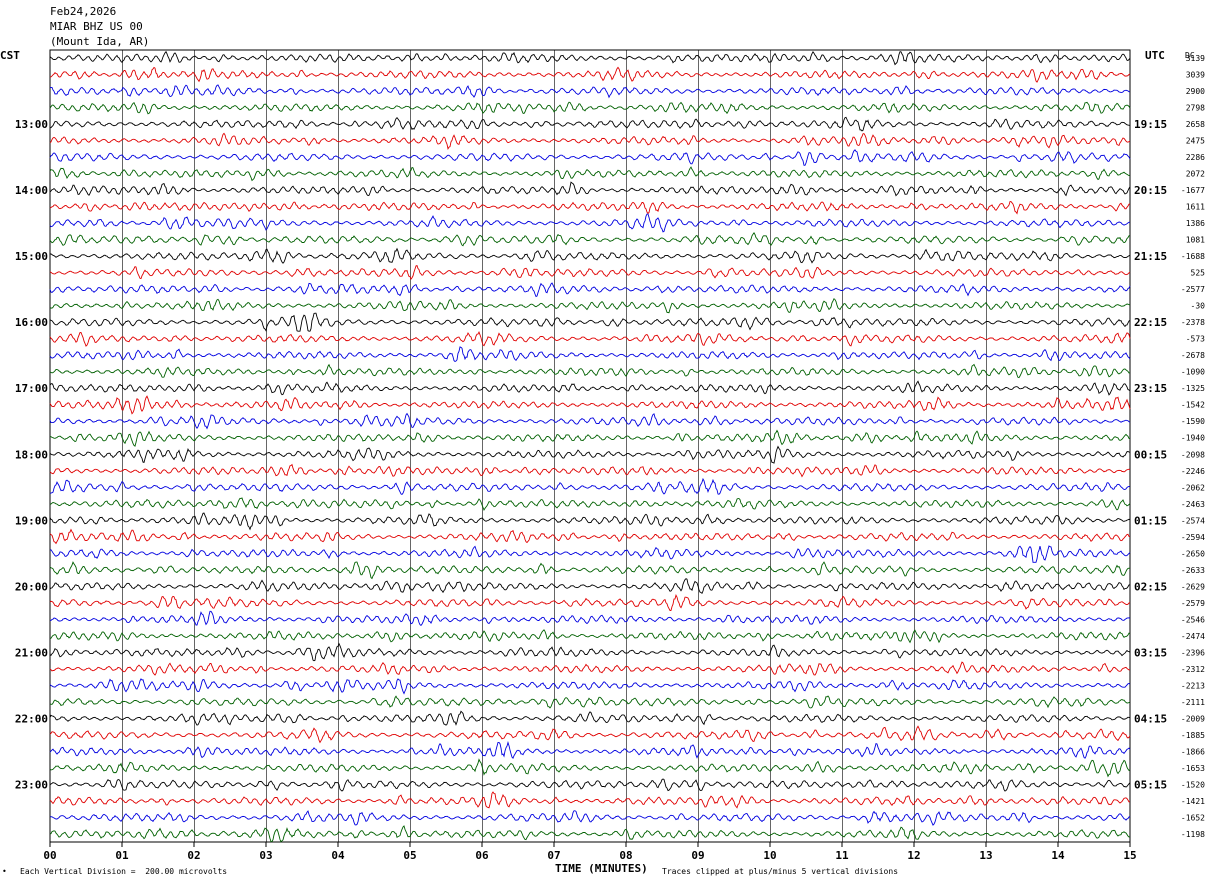 The height and width of the screenshot is (886, 1210). What do you see at coordinates (1195, 58) in the screenshot?
I see `dc-offset-label: 3139` at bounding box center [1195, 58].